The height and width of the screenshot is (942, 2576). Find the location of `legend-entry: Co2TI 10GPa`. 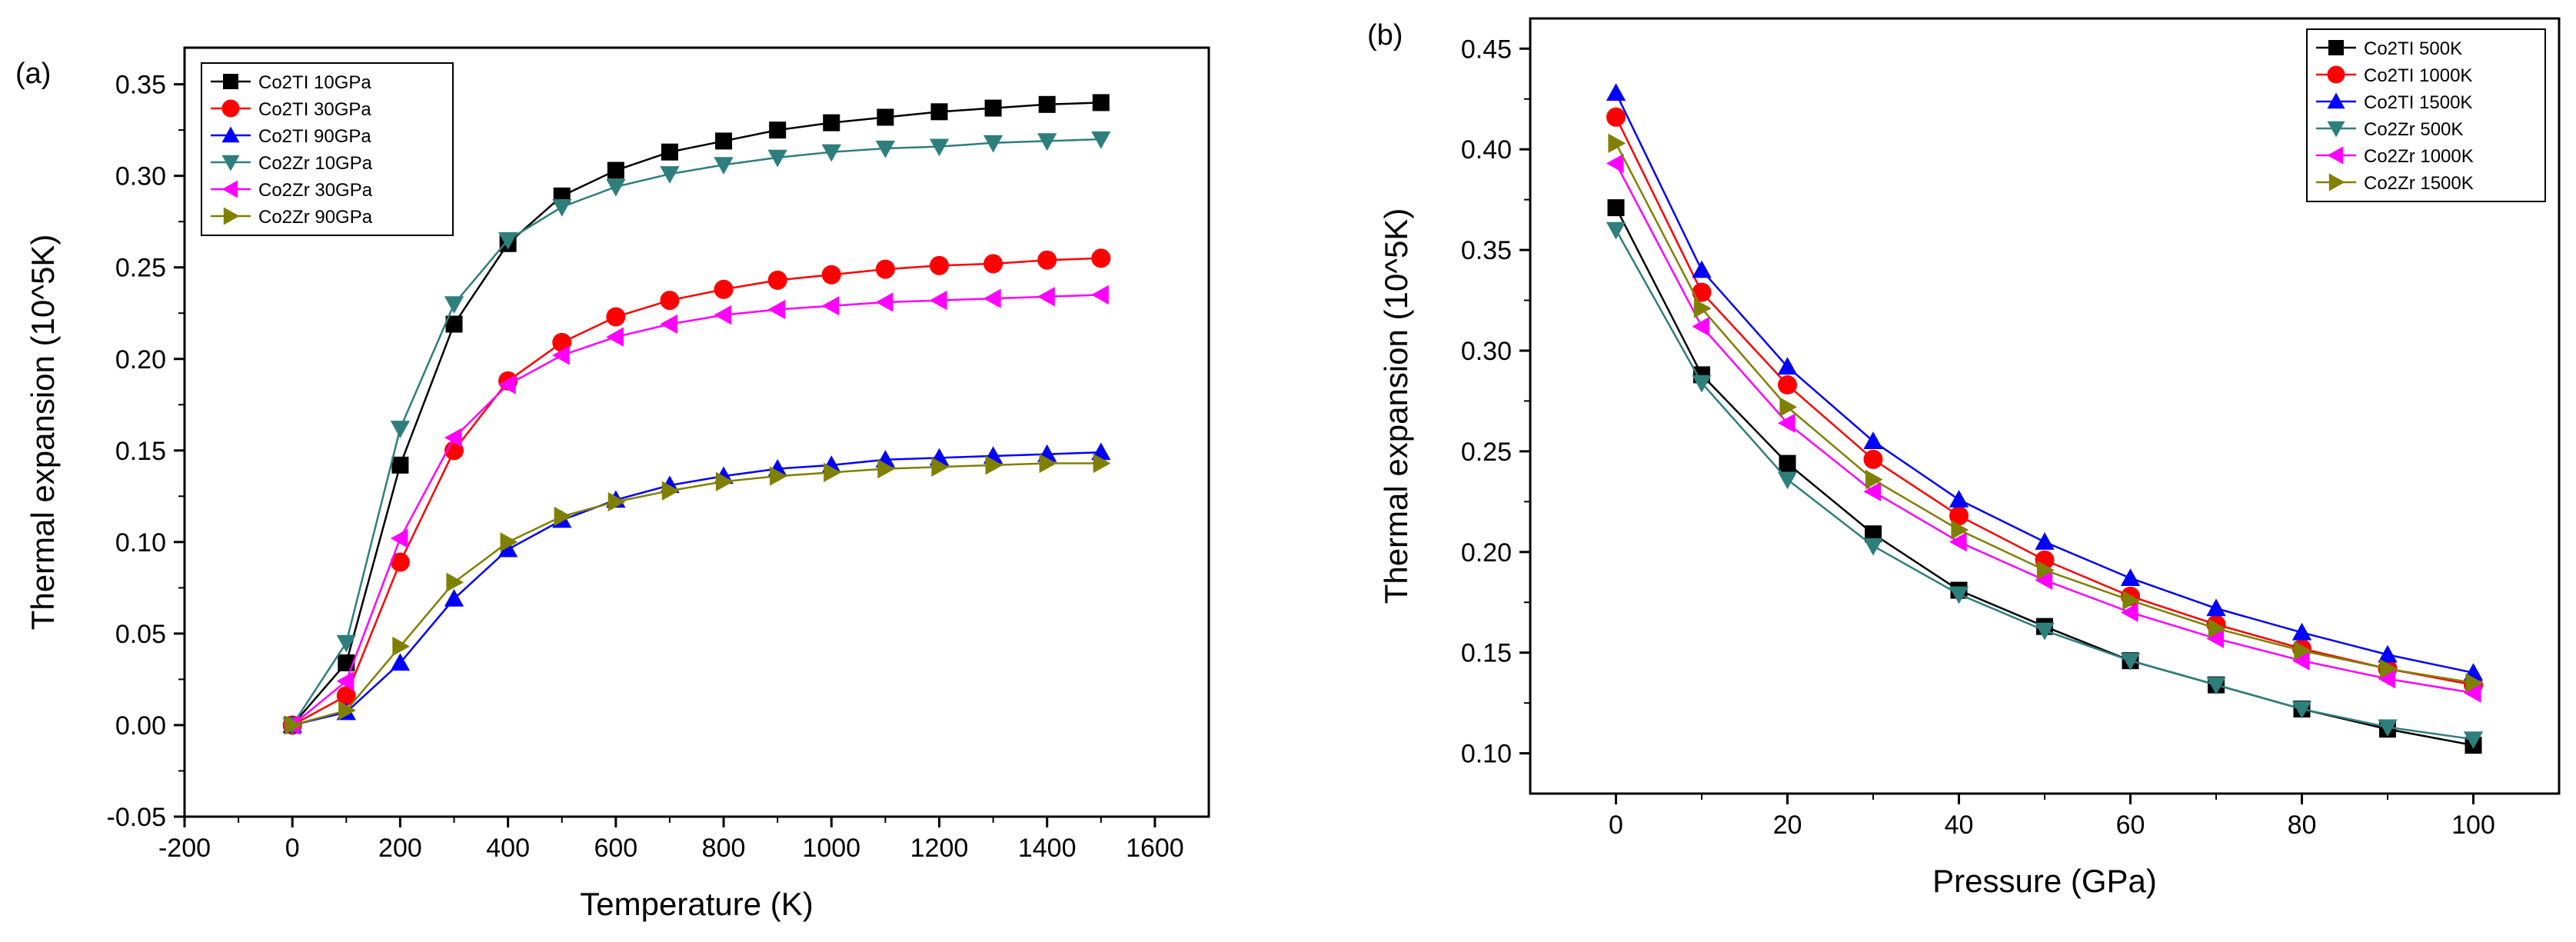

legend-entry: Co2TI 10GPa is located at coordinates (291, 82).